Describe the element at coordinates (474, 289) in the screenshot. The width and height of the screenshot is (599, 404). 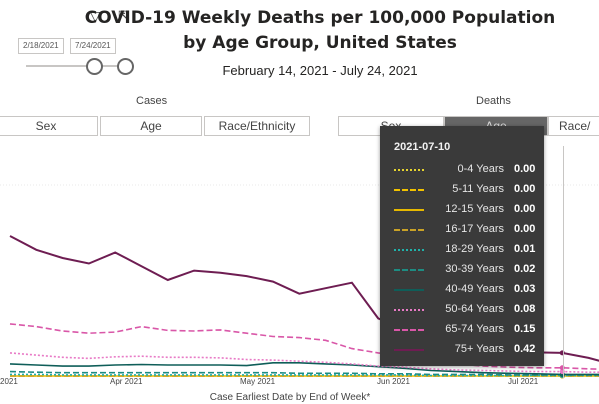
I see `tooltip-label: 40-49 Years` at that location.